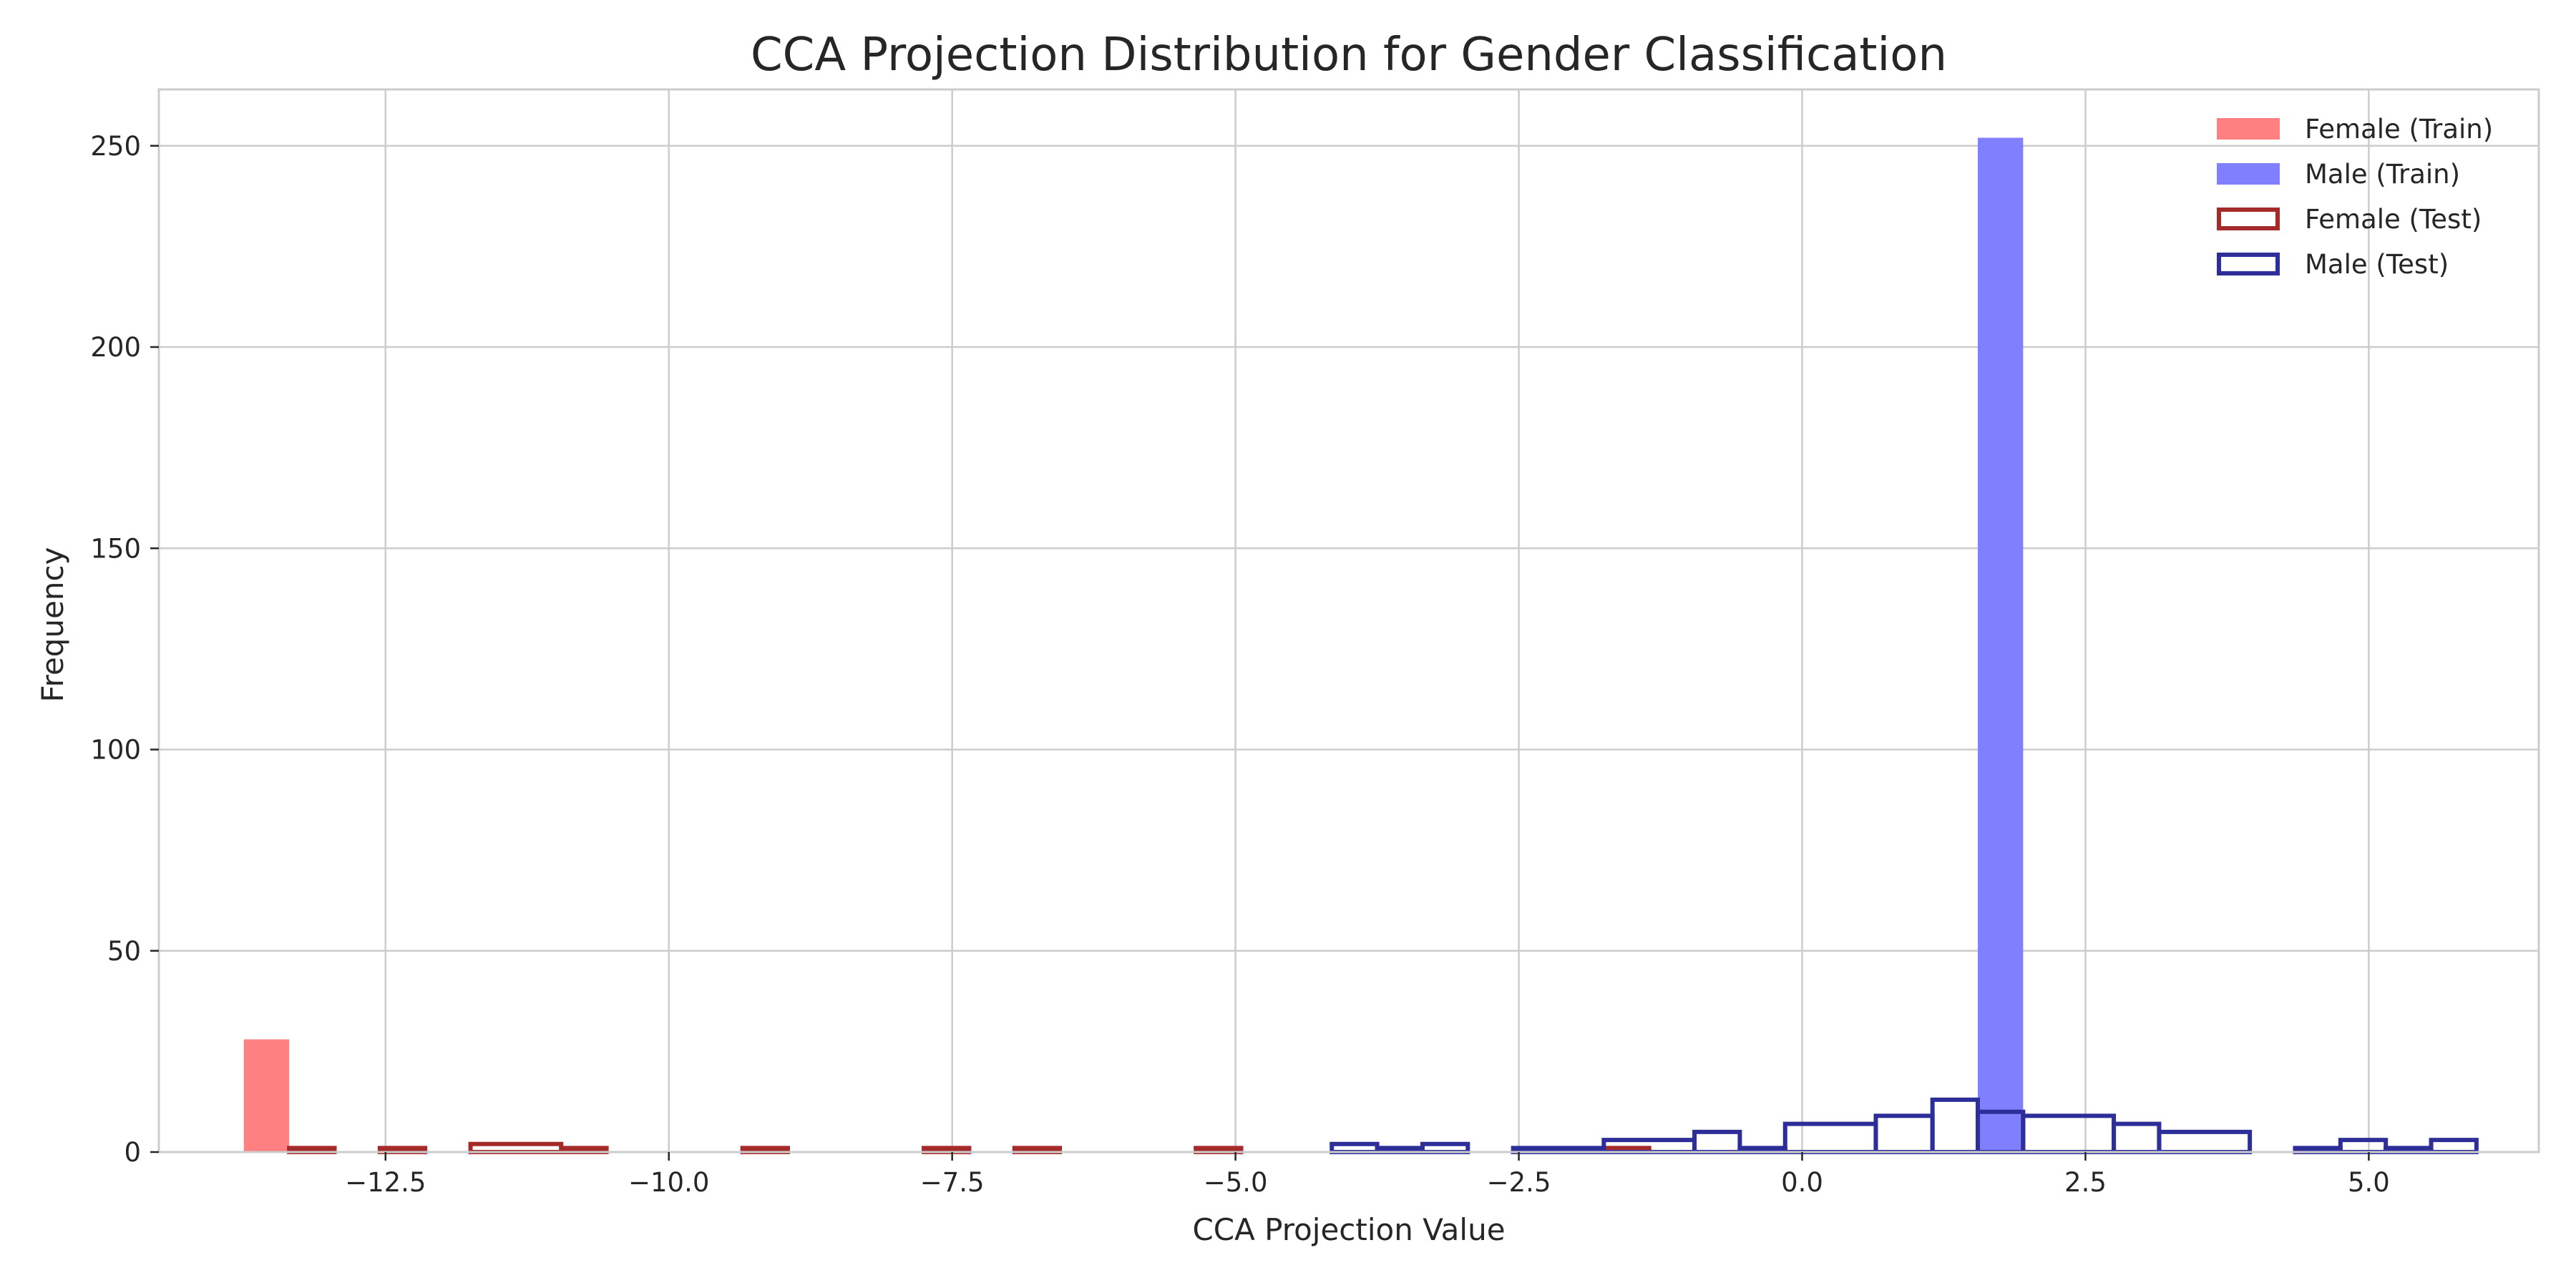 The width and height of the screenshot is (2576, 1288). I want to click on legend-label: Male (Test), so click(2377, 264).